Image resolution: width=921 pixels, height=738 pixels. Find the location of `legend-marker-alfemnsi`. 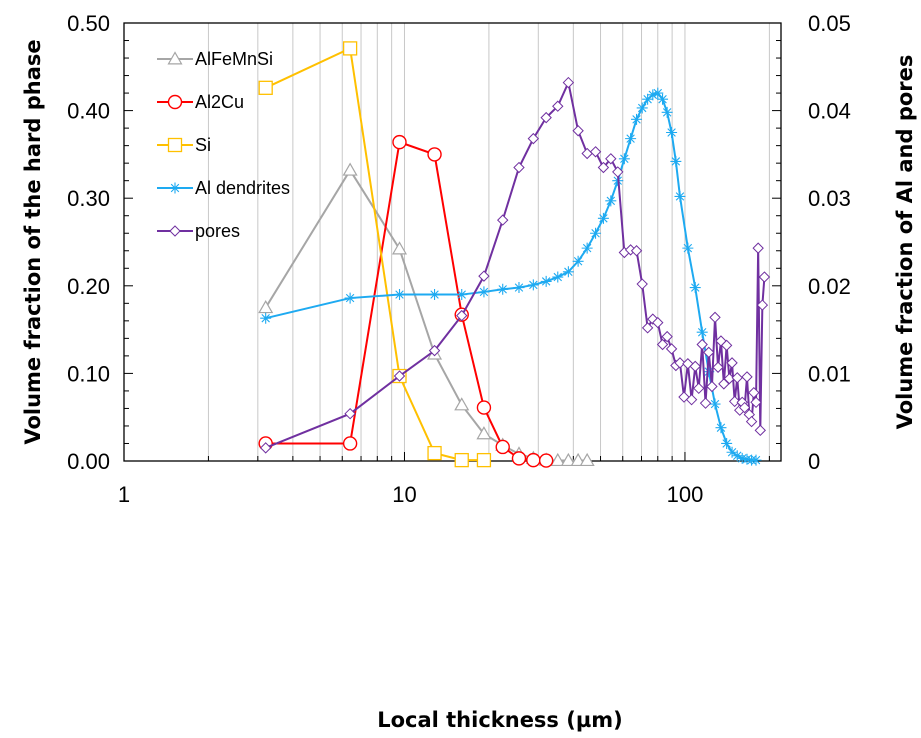

legend-marker-alfemnsi is located at coordinates (175, 58).